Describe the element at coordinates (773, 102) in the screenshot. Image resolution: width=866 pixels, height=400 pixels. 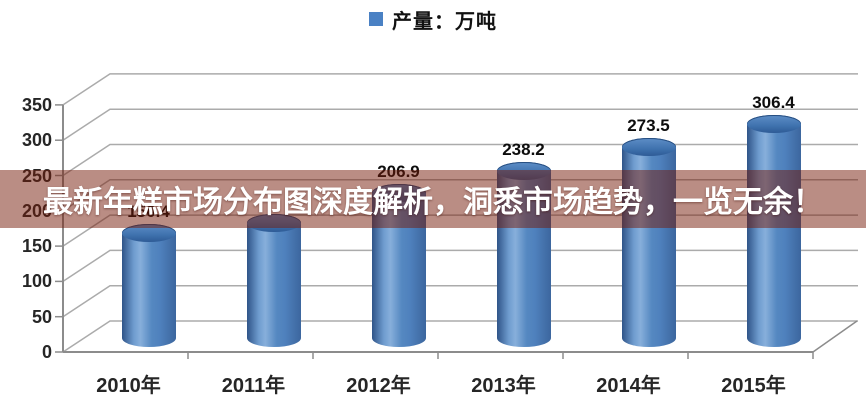
I see `bar-value-label: 306.4` at that location.